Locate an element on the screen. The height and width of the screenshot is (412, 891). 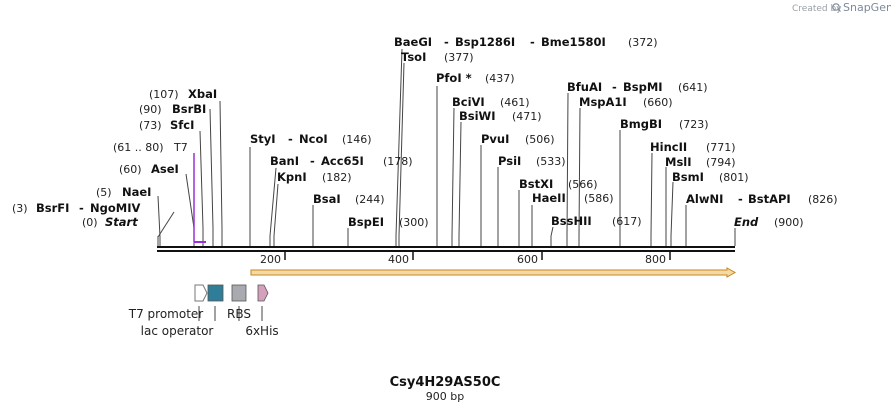
site-position: (178) is located at coordinates (398, 161).